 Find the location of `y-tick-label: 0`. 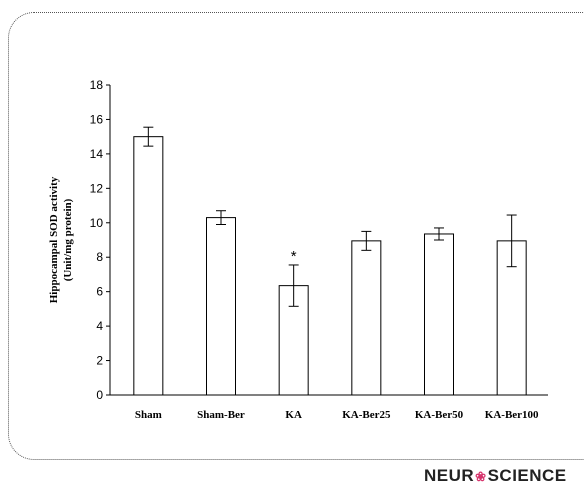

y-tick-label: 0 is located at coordinates (99, 395).